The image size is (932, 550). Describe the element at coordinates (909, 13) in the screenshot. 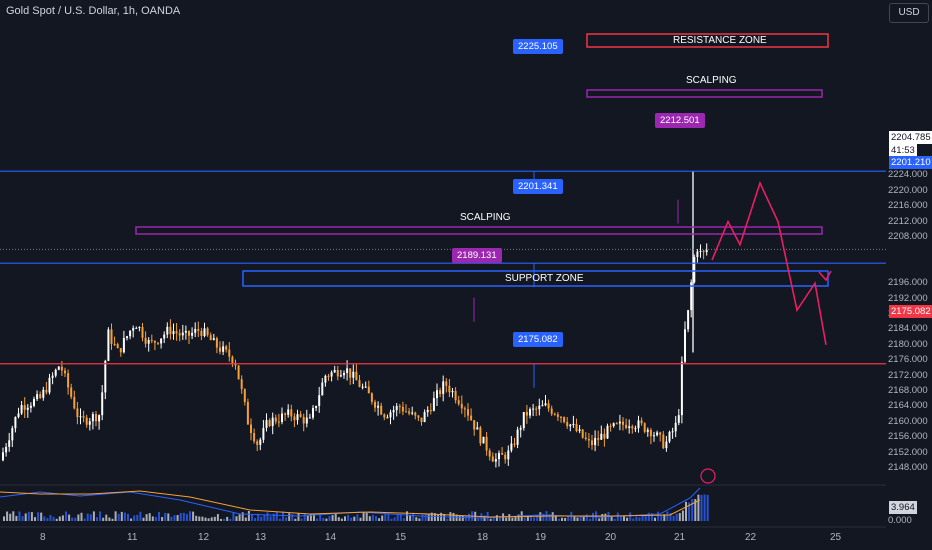

I see `currency-selector: USD` at that location.